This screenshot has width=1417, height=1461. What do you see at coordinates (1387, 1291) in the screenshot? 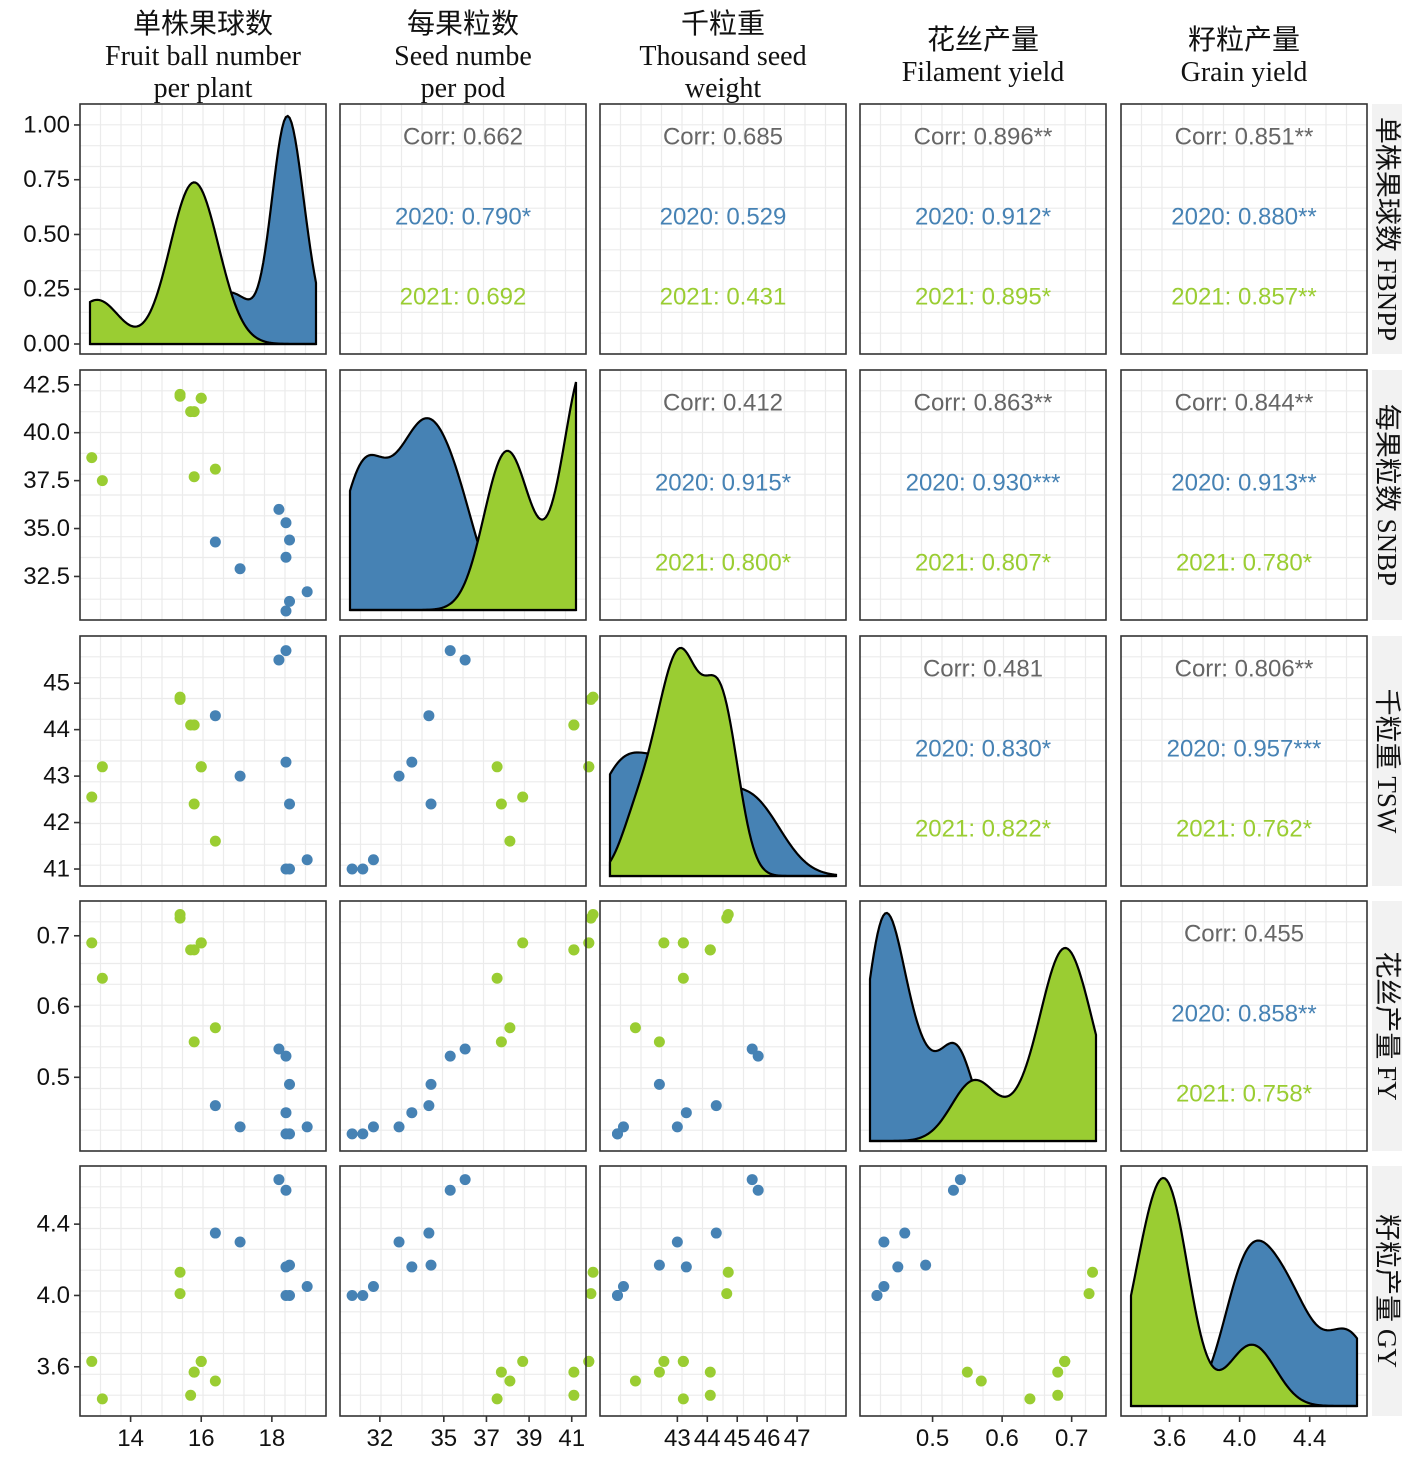
I see `row-title-gy: 籽粒产量 GY` at bounding box center [1387, 1291].